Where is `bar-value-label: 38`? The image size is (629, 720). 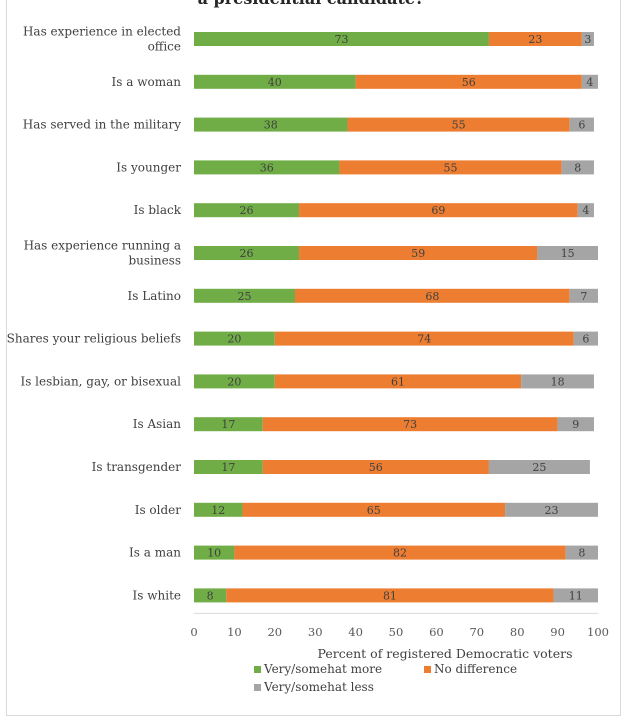
bar-value-label: 38 is located at coordinates (271, 125).